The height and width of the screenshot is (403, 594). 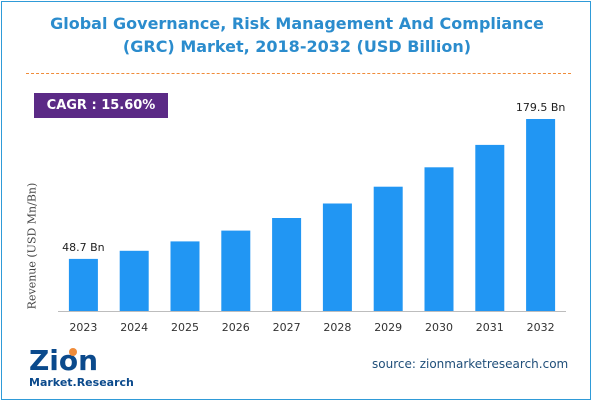 I want to click on x-tick-label-2024: 2024, so click(x=134, y=327).